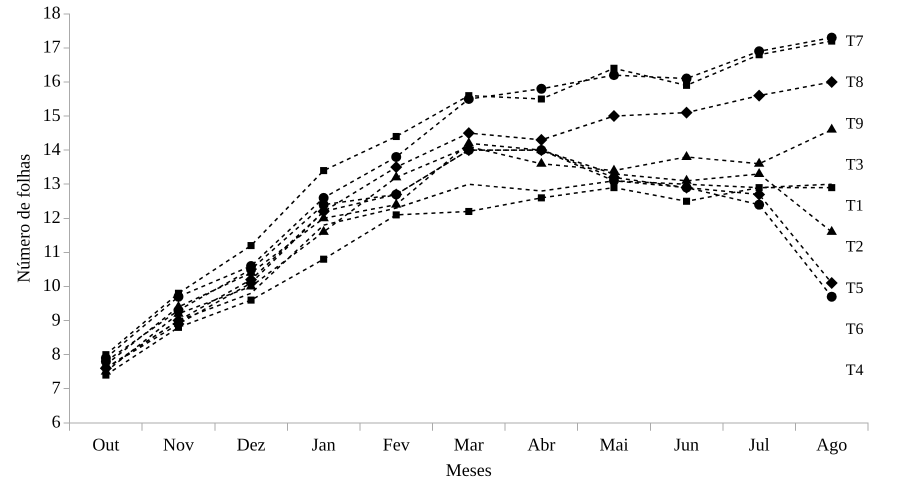 The width and height of the screenshot is (913, 486). I want to click on x-tick-label: Ago, so click(832, 444).